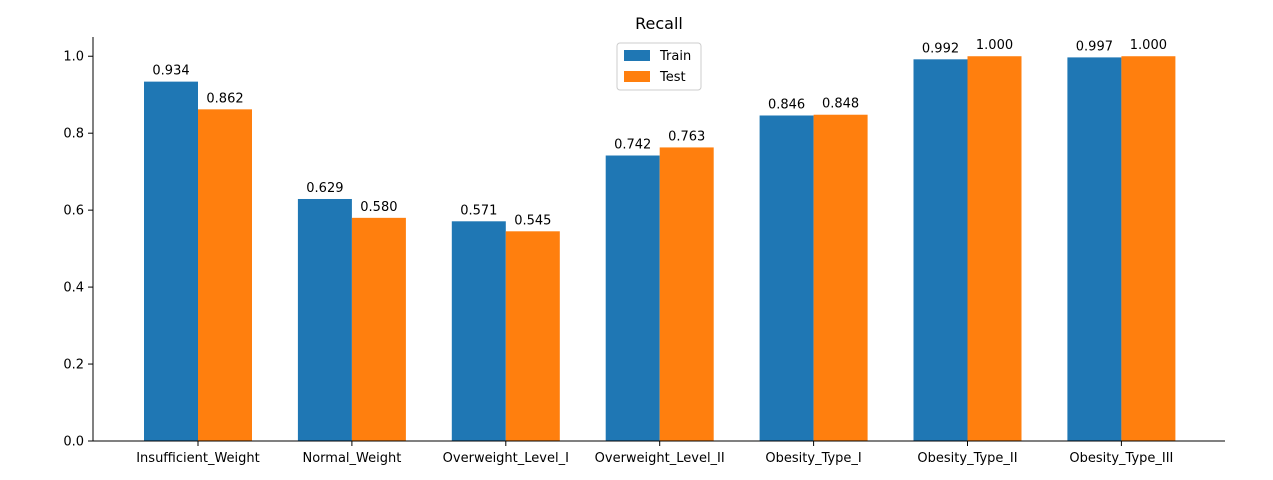  Describe the element at coordinates (686, 136) in the screenshot. I see `bar-value-label: 0.763` at that location.